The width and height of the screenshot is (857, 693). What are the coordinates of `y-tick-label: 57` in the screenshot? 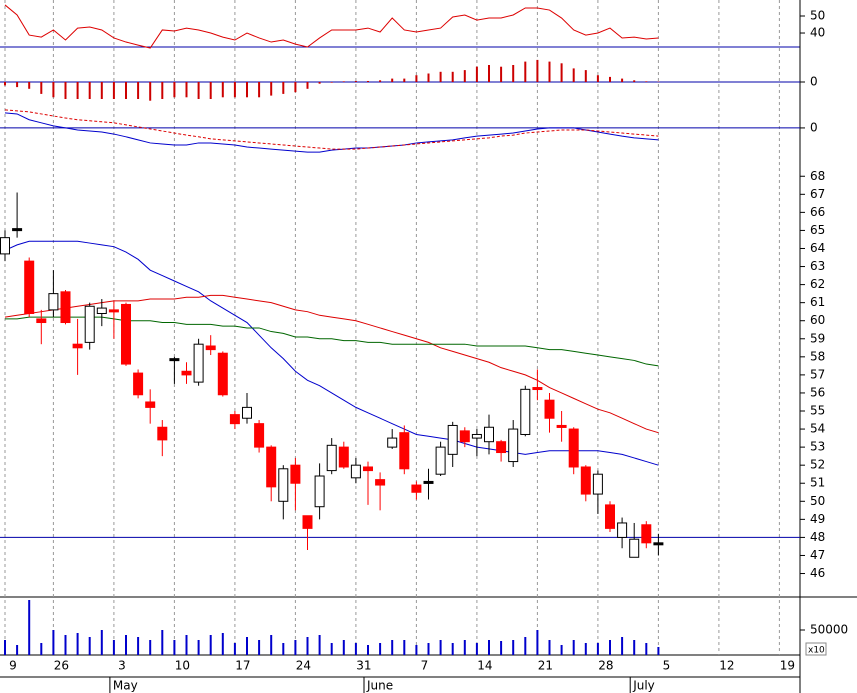 It's located at (817, 374).